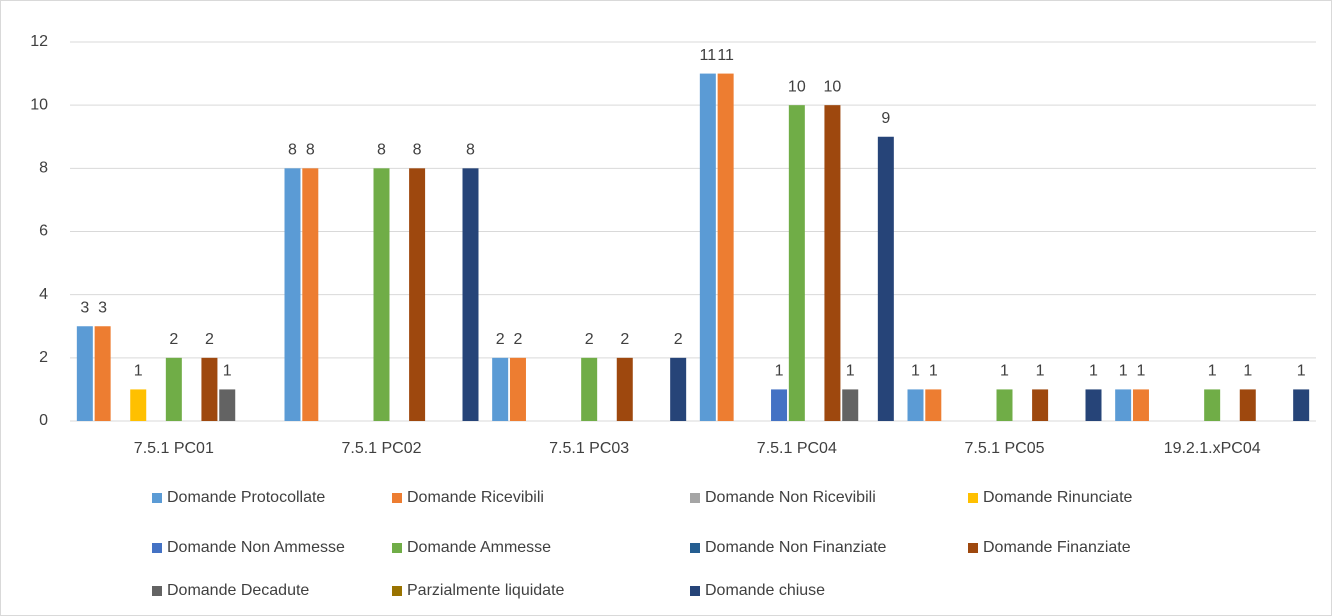 The height and width of the screenshot is (616, 1332). Describe the element at coordinates (1004, 448) in the screenshot. I see `x-tick-label: 7.5.1 PC05` at that location.